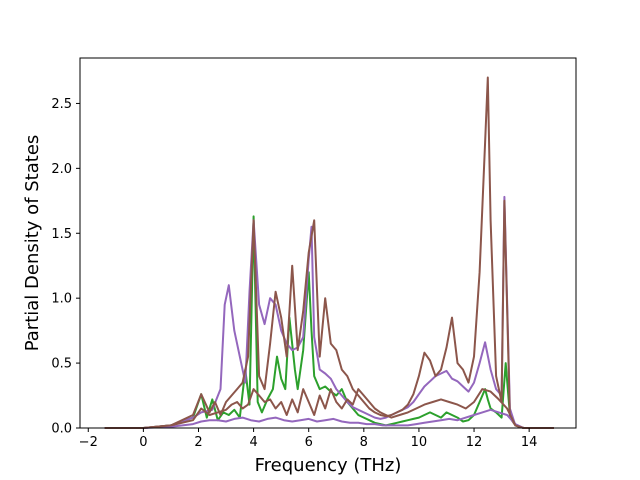 Image resolution: width=640 pixels, height=480 pixels. What do you see at coordinates (529, 442) in the screenshot?
I see `x-tick-label: 14` at bounding box center [529, 442].